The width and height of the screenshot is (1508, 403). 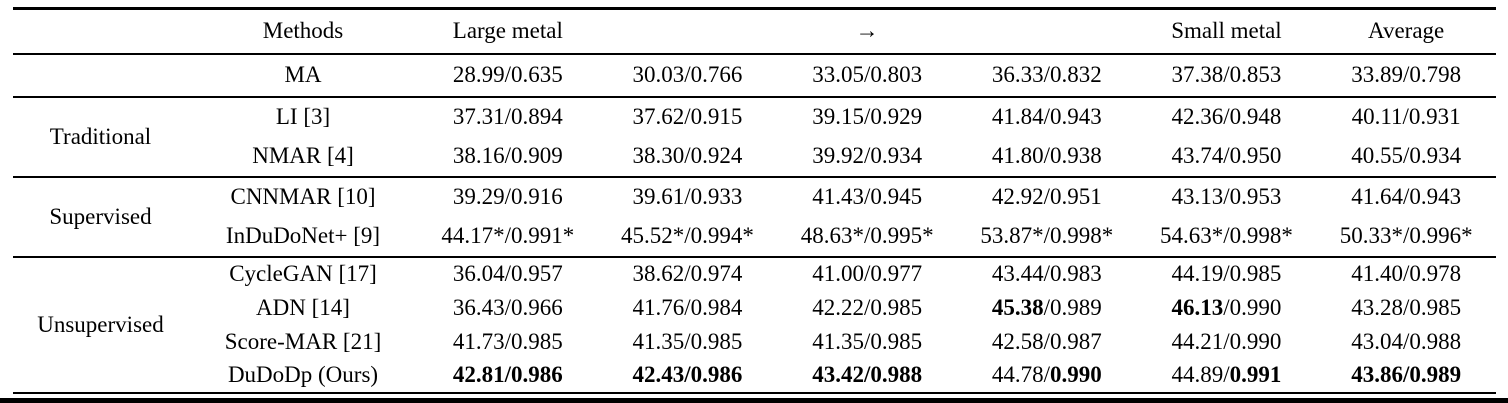 What do you see at coordinates (754, 400) in the screenshot?
I see `bottom-rule` at bounding box center [754, 400].